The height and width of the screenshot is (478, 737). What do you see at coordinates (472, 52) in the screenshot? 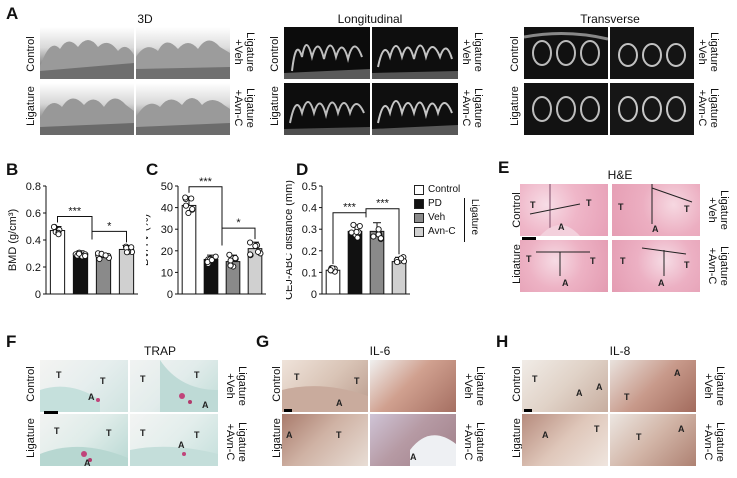
I see `panel-a-long-right-veh: Ligature +Veh` at bounding box center [472, 52].